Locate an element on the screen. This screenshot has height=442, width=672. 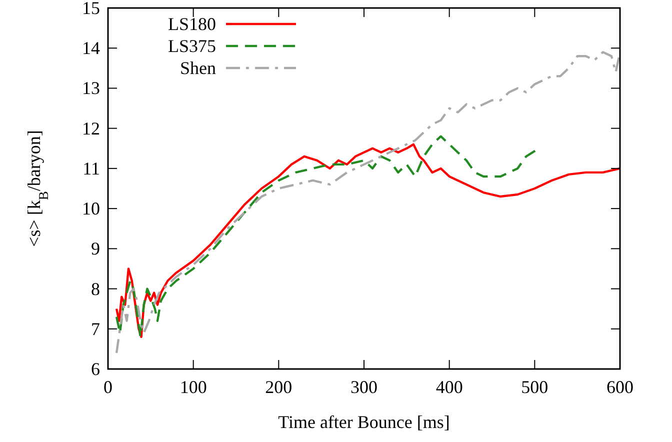
y-tick-label: 15 is located at coordinates (91, 9).